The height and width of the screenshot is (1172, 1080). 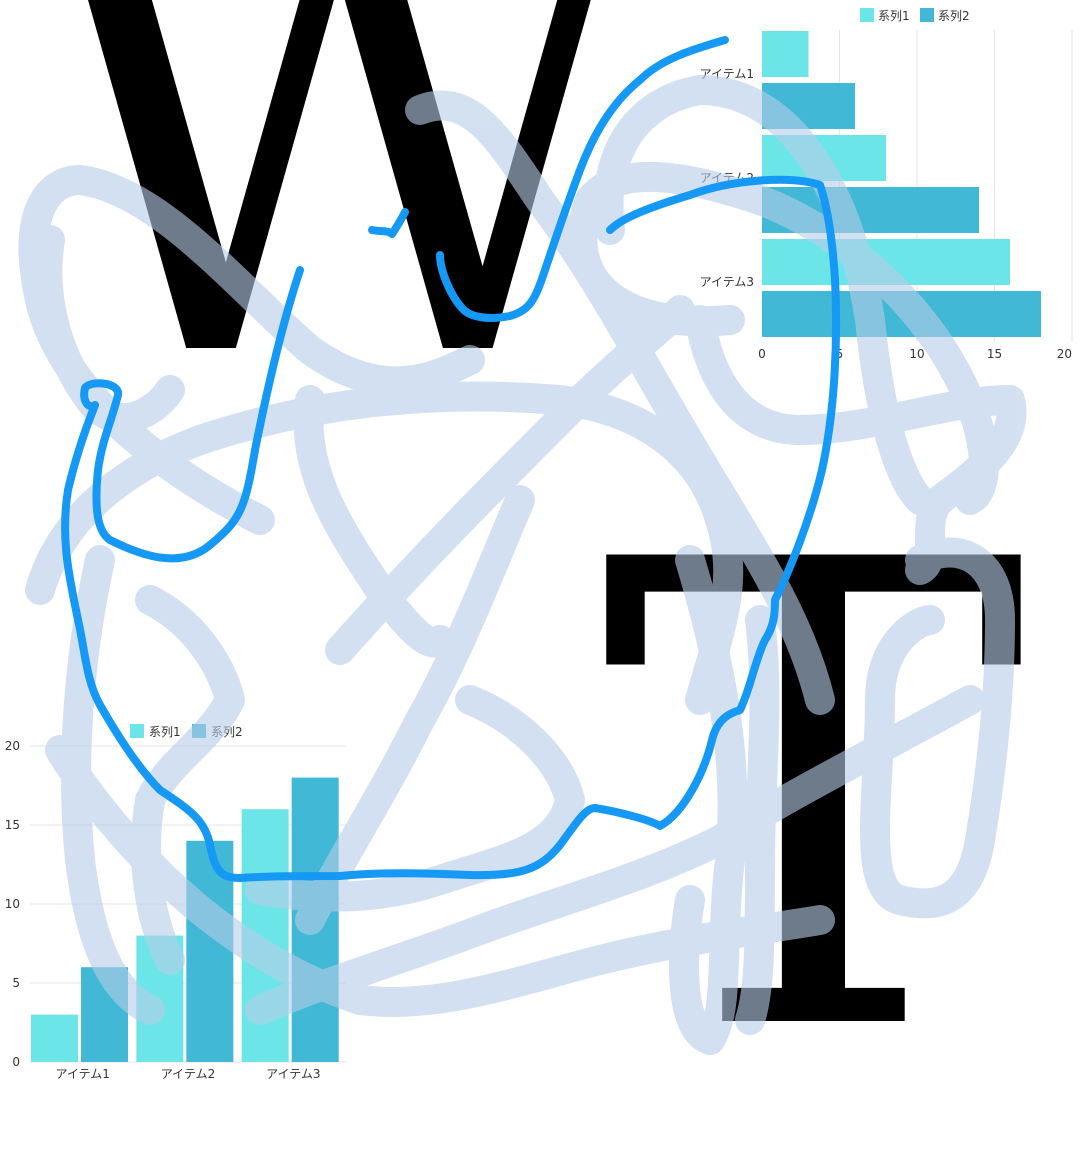 What do you see at coordinates (12, 825) in the screenshot?
I see `y-tick-label: 15` at bounding box center [12, 825].